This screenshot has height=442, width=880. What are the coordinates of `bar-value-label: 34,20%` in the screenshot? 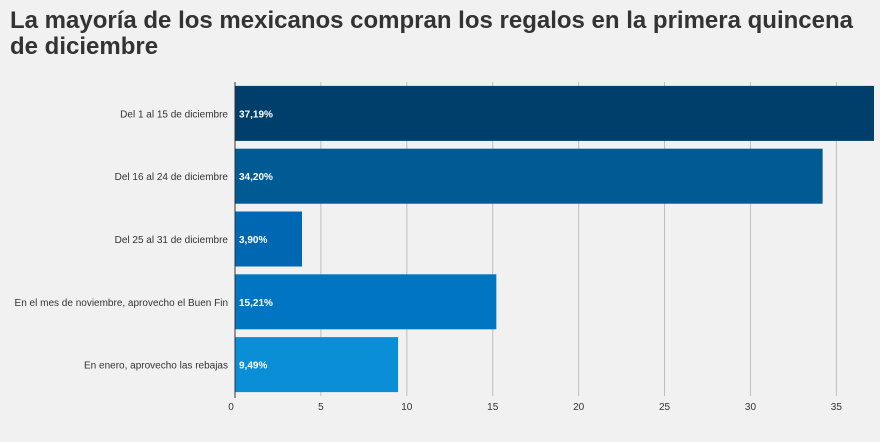 It's located at (256, 177).